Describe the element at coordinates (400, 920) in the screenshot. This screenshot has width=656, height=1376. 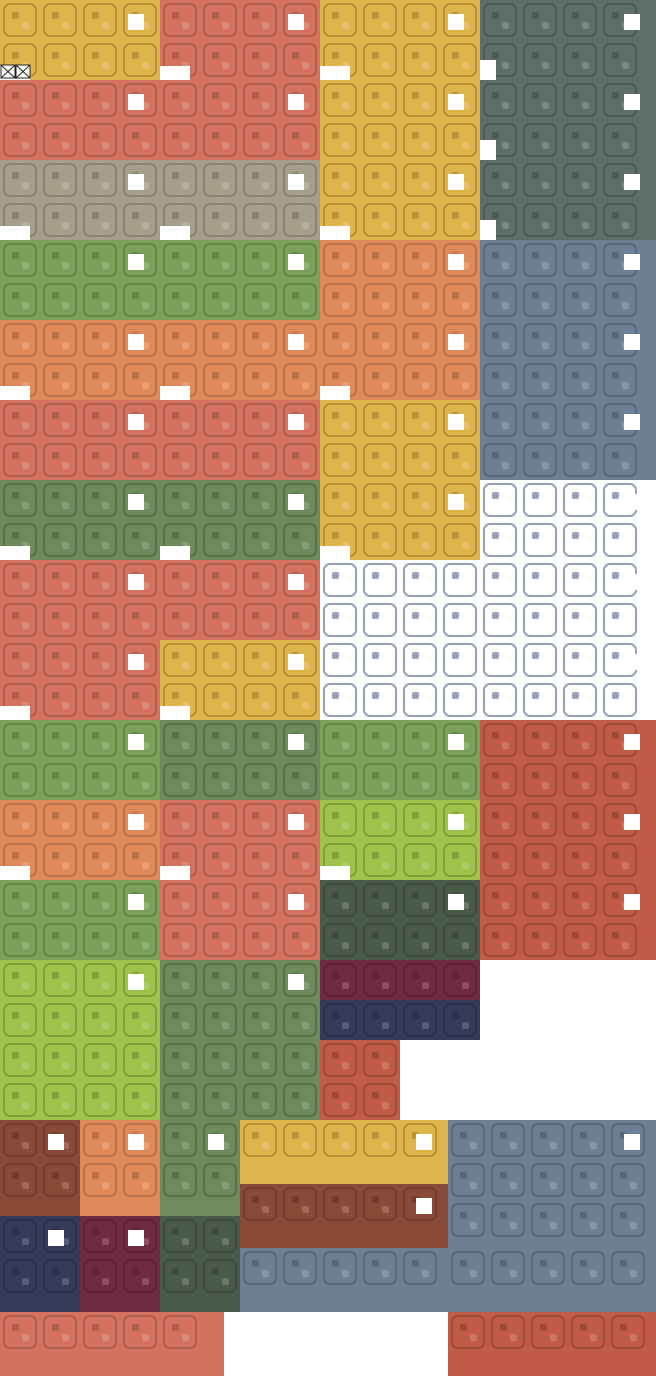
I see `tile-block-r11-c2` at that location.